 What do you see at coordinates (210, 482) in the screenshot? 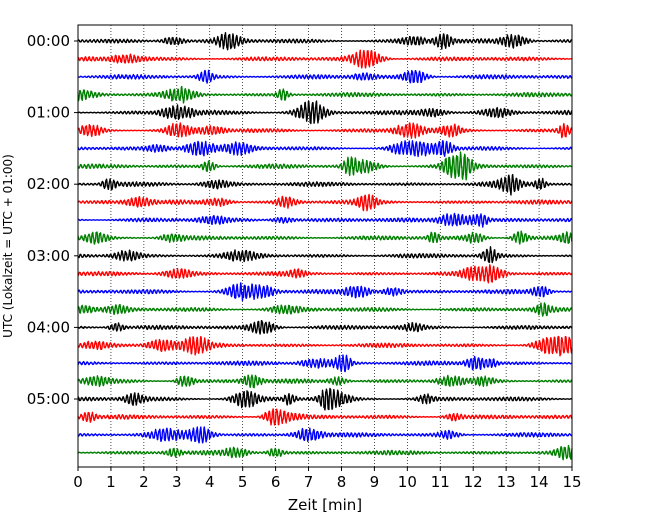
I see `x-tick-label: 4` at bounding box center [210, 482].